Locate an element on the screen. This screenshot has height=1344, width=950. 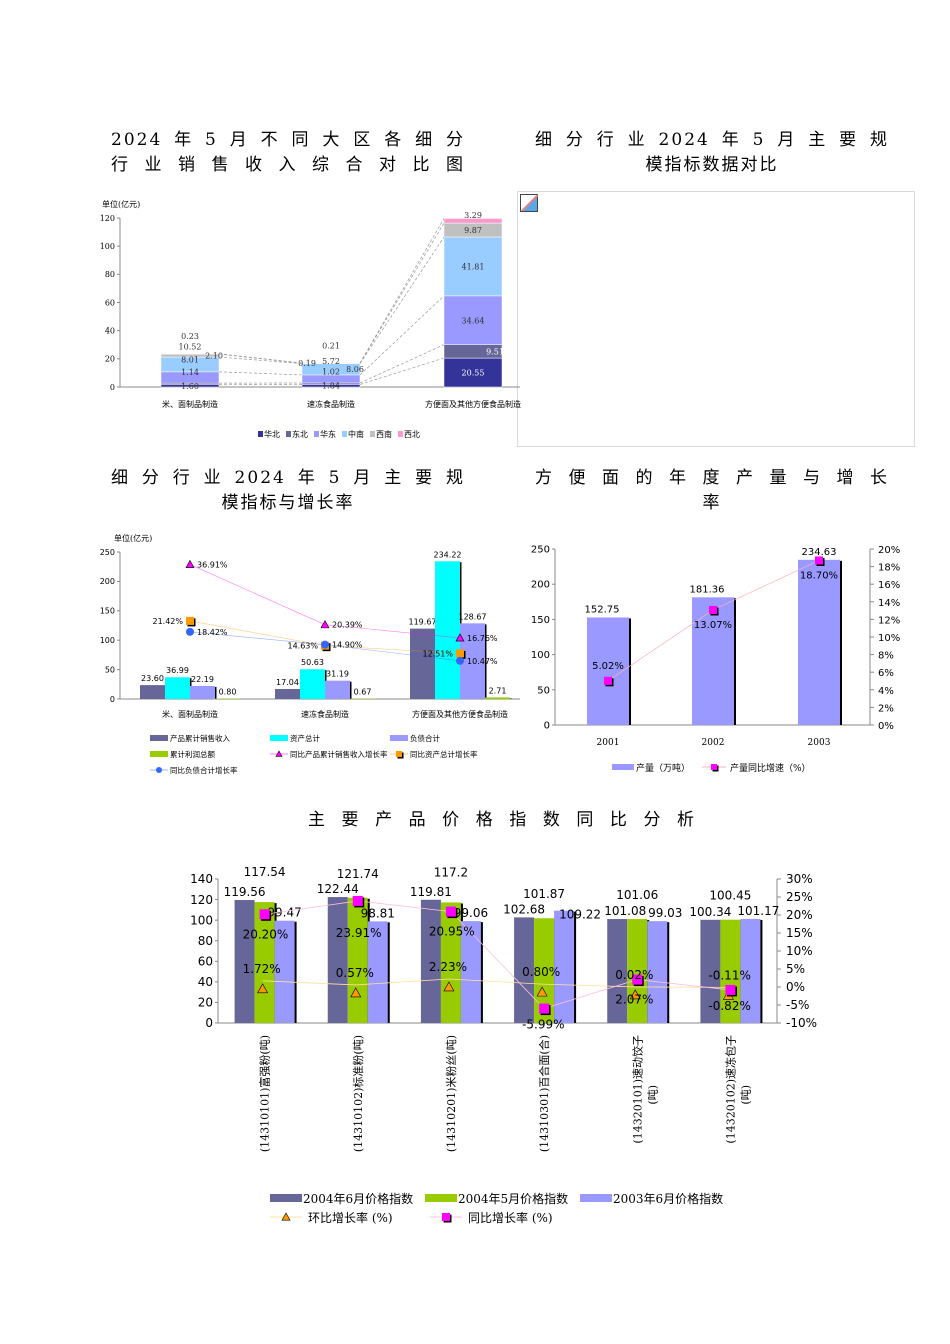
category-label: 米、面制品制造 is located at coordinates (190, 714).